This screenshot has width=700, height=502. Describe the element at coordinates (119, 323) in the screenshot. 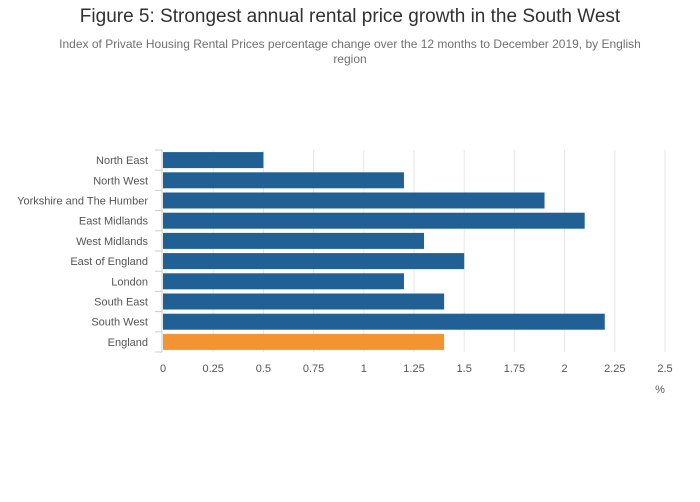

I see `category-label: South West` at that location.